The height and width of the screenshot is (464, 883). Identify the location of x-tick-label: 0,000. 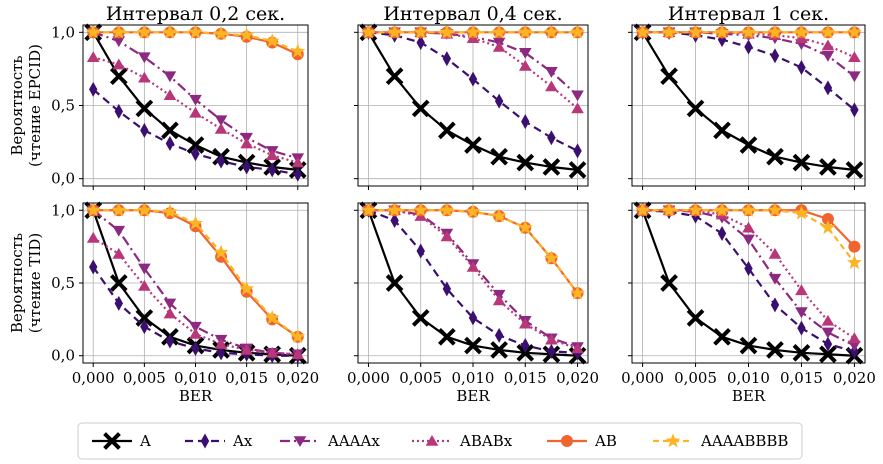
(368, 378).